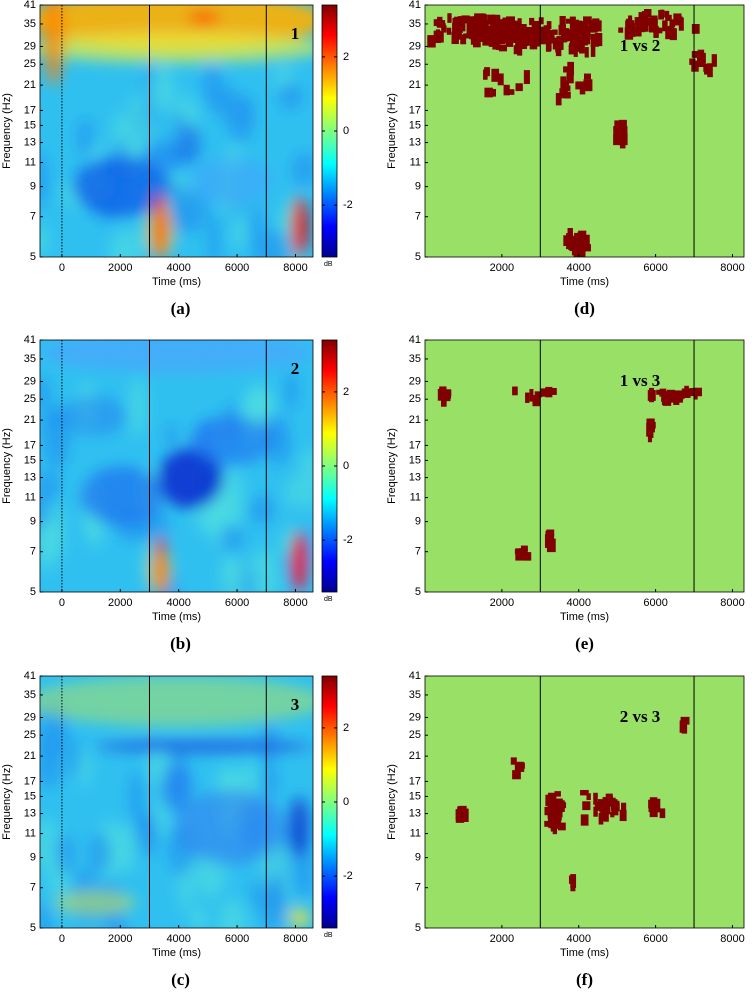 The image size is (754, 996). I want to click on colorbar-tick-label: 2, so click(346, 392).